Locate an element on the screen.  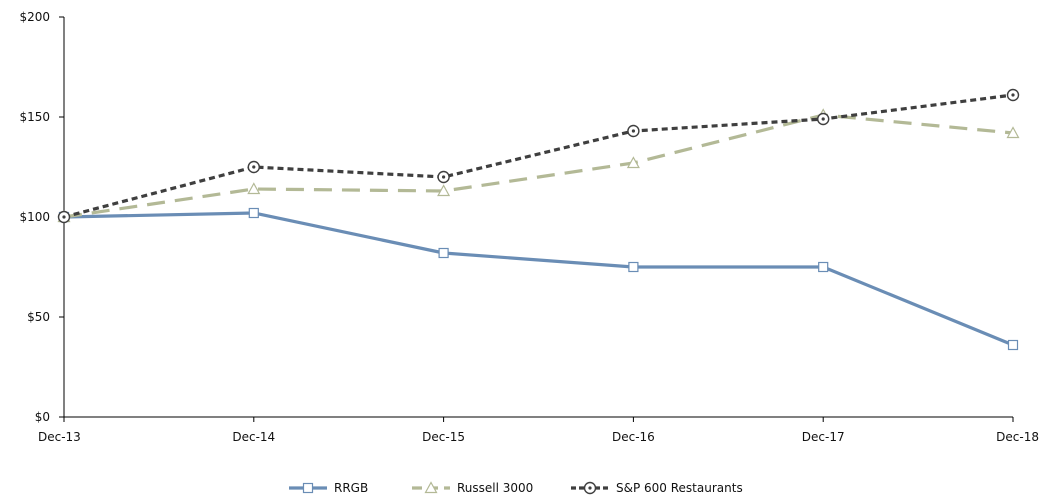
x-tick-label: Dec-17 is located at coordinates (823, 437).